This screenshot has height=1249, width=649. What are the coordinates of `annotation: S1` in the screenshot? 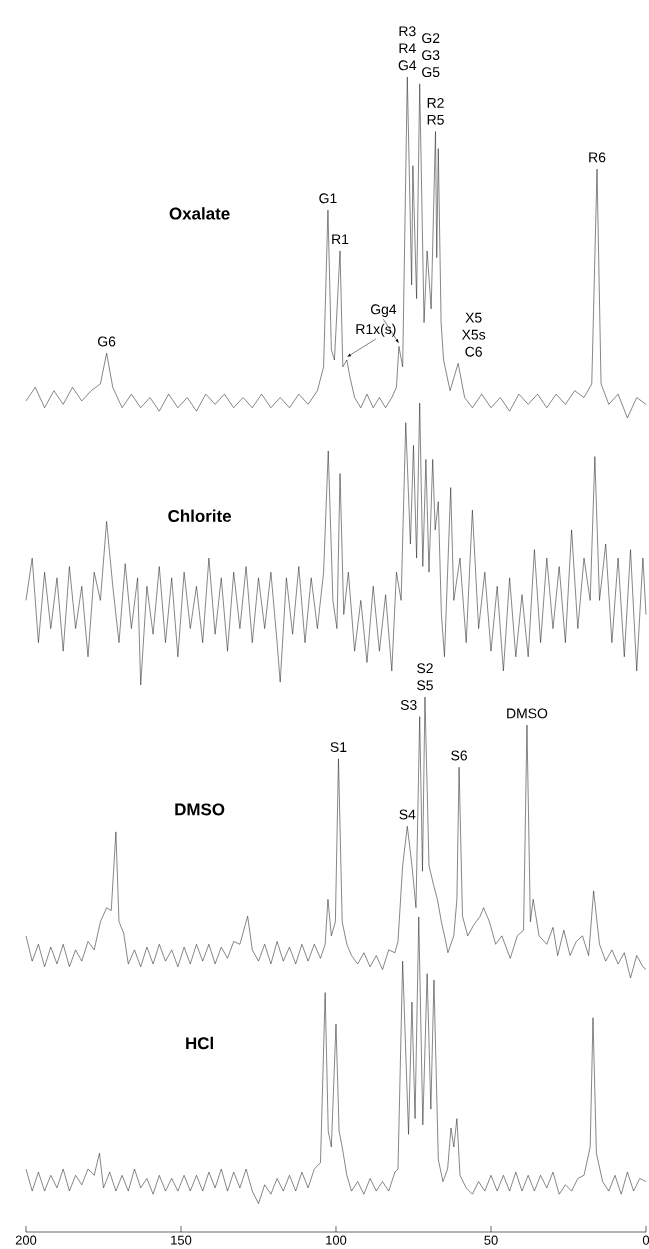 It's located at (338, 747).